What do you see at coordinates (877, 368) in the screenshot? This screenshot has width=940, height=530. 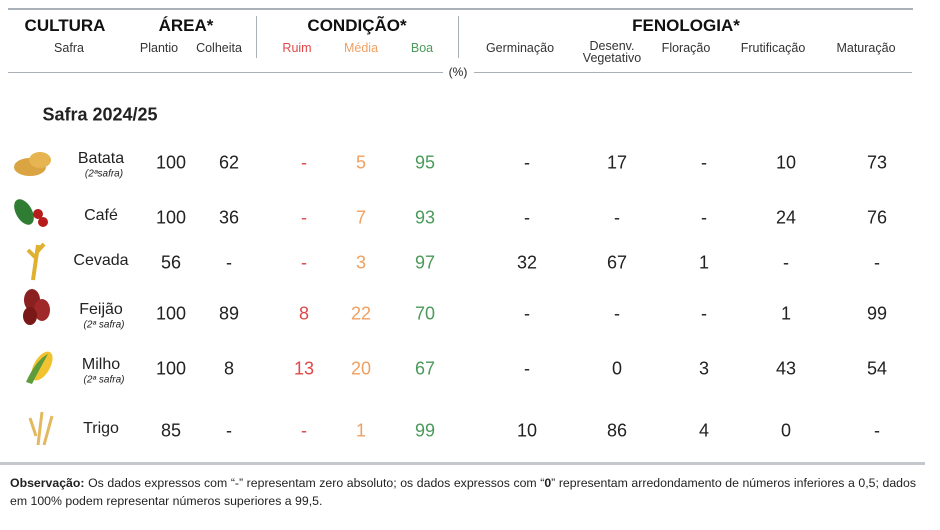 I see `cell: 54` at bounding box center [877, 368].